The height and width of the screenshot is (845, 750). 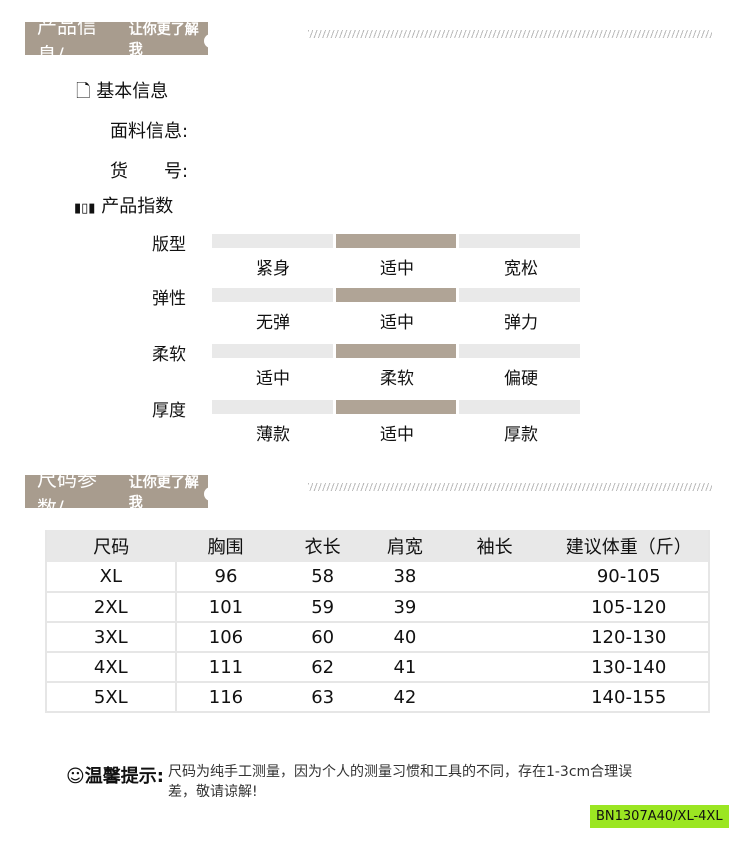 What do you see at coordinates (149, 171) in the screenshot?
I see `sku-label: 货 号:` at bounding box center [149, 171].